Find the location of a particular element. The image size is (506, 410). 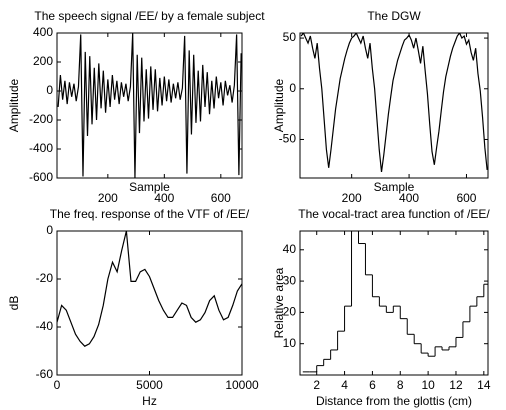

y-tick-label: -20 is located at coordinates (45, 278).